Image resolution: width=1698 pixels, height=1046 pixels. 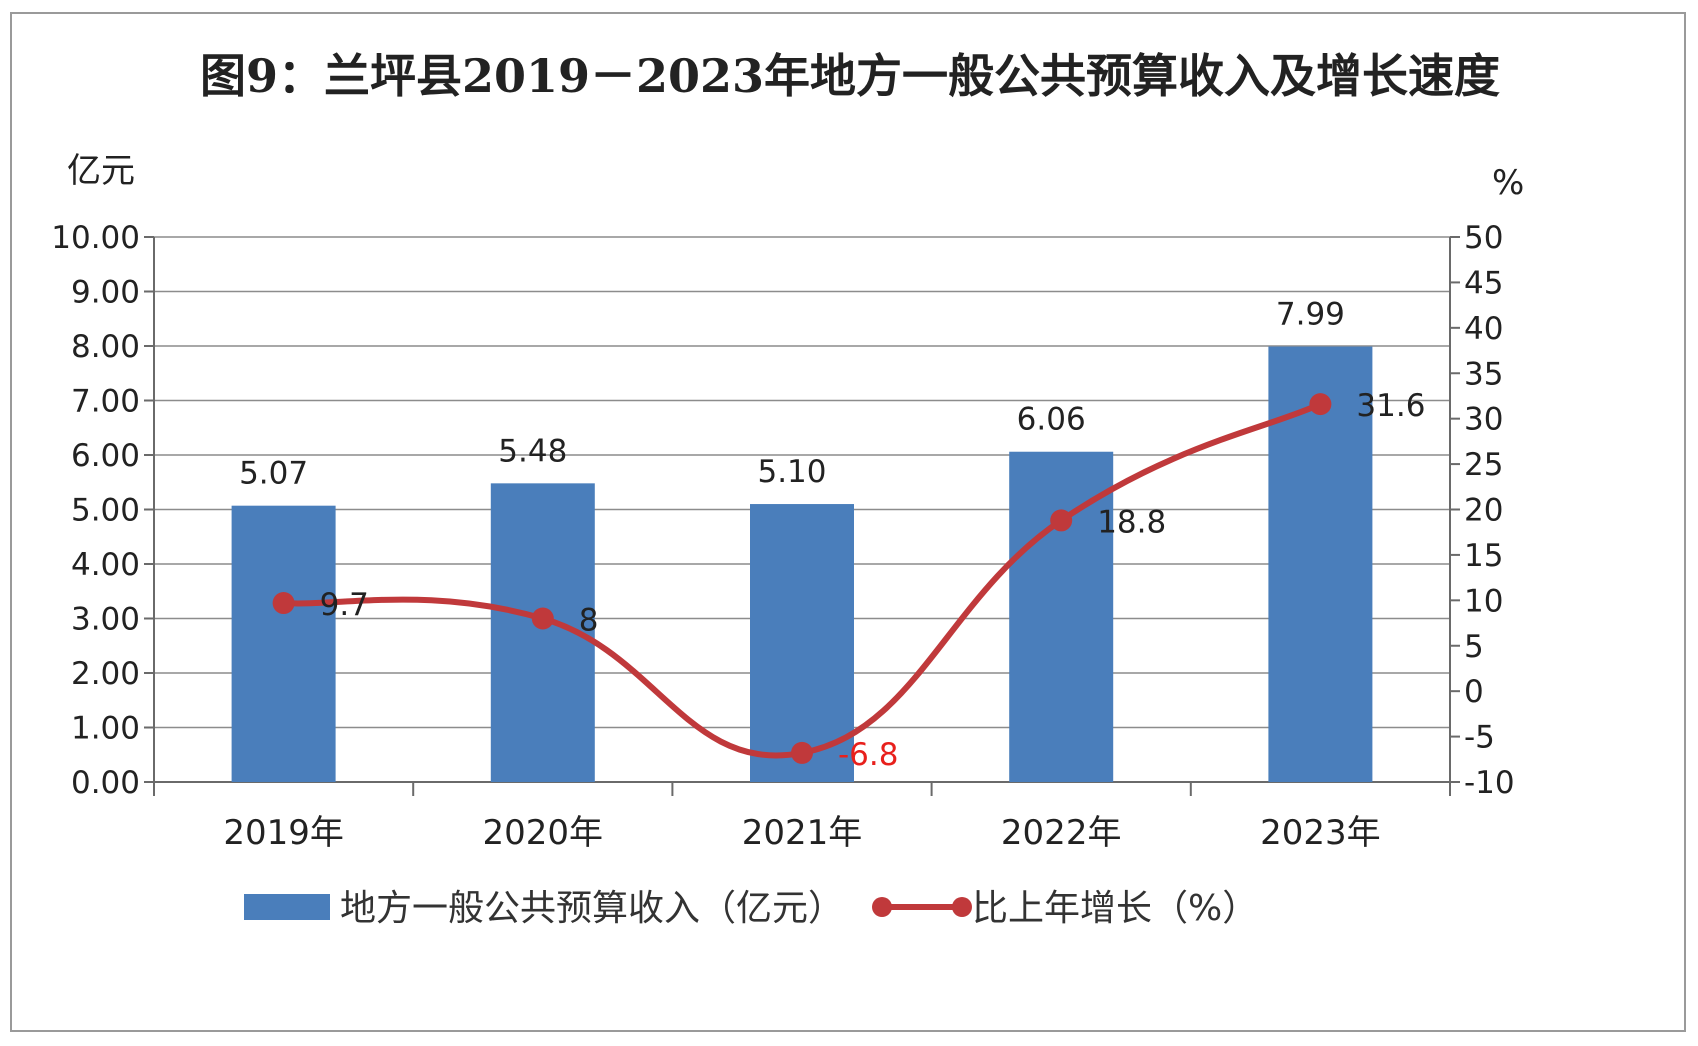 What do you see at coordinates (1483, 238) in the screenshot?
I see `y-right-tick-label: 50` at bounding box center [1483, 238].